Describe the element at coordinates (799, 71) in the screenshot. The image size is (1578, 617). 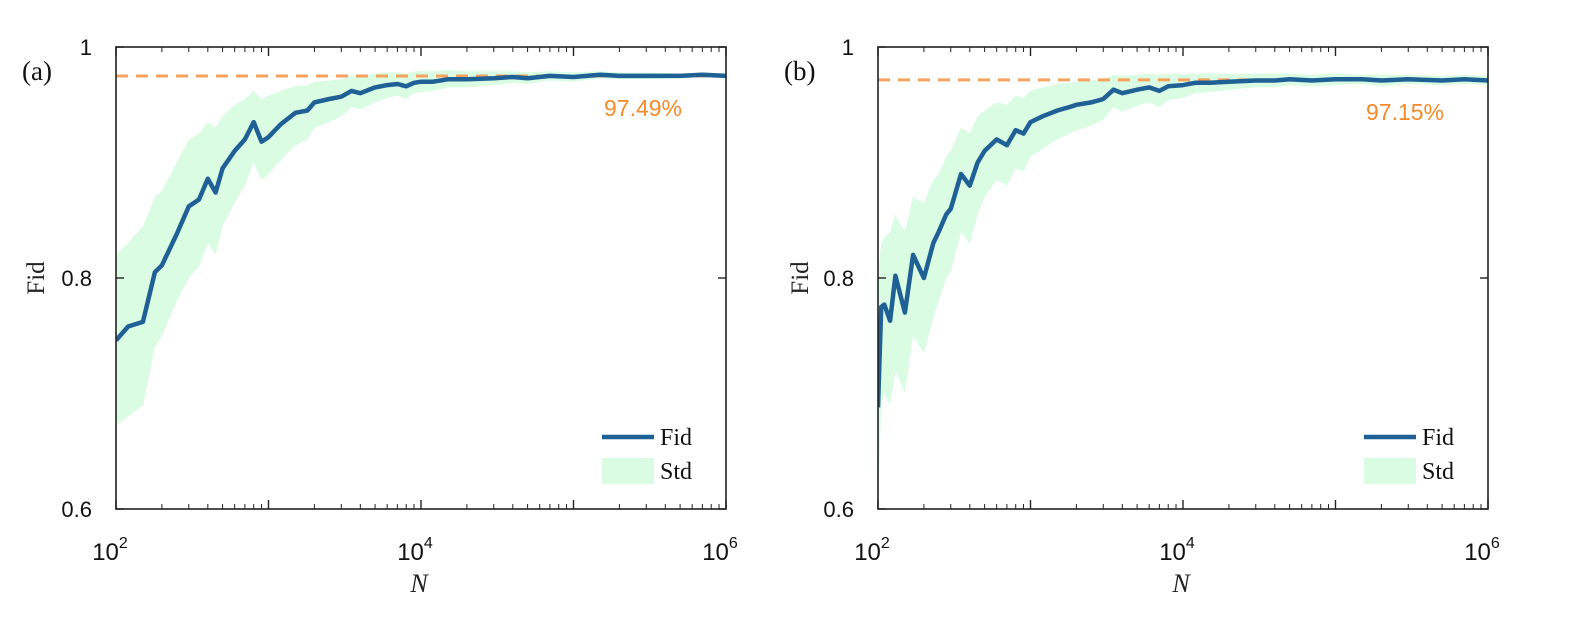
I see `panel-label: (b)` at that location.